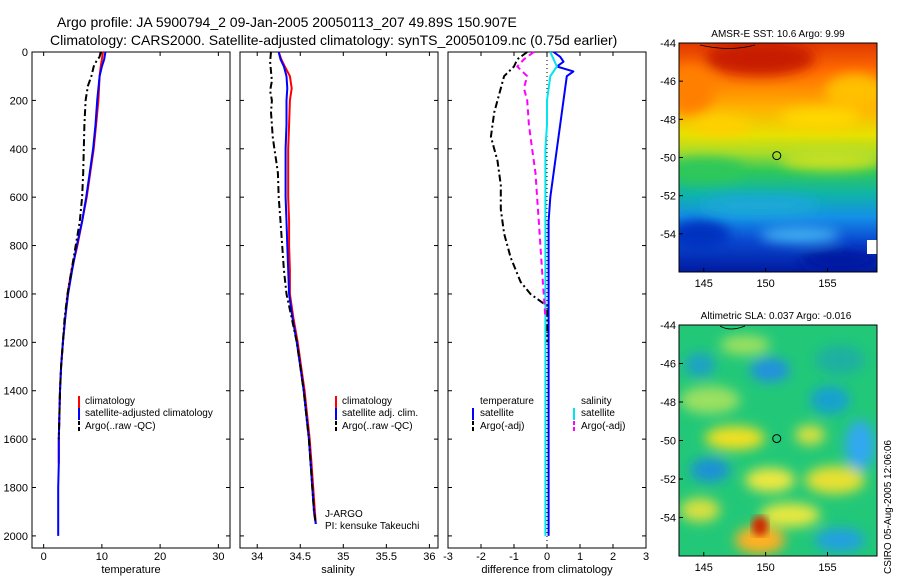  I want to click on x-tick-label: 10, so click(102, 557).